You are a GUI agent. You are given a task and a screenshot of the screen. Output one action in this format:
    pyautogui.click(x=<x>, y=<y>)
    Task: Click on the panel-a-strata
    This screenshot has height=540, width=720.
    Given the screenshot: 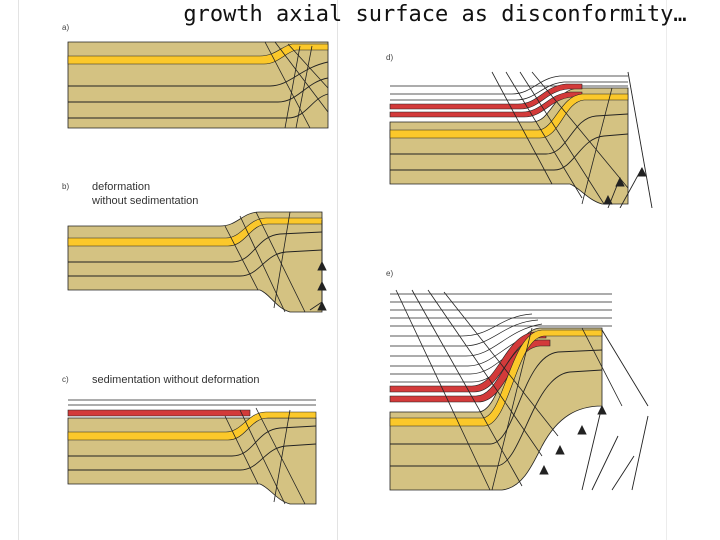 What is the action you would take?
    pyautogui.click(x=198, y=85)
    